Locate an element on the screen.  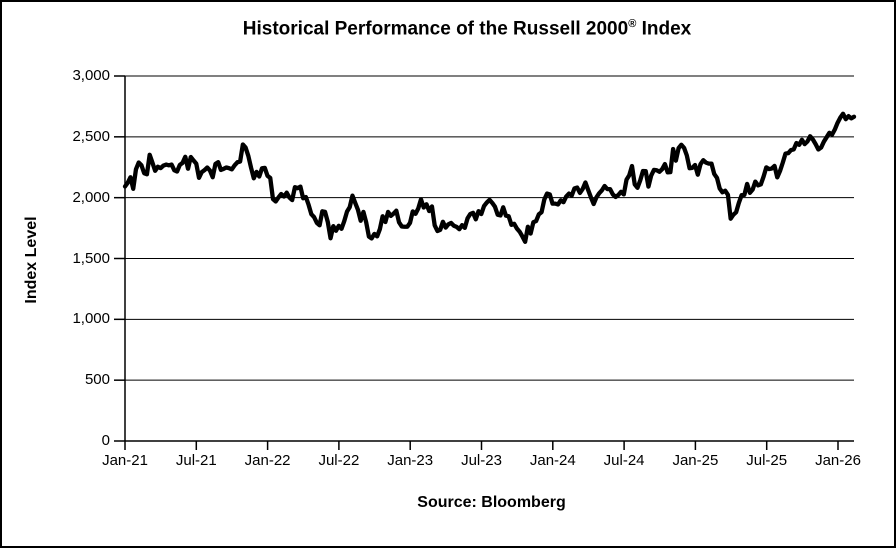
y-tick-label: 1,500 is located at coordinates (91, 258).